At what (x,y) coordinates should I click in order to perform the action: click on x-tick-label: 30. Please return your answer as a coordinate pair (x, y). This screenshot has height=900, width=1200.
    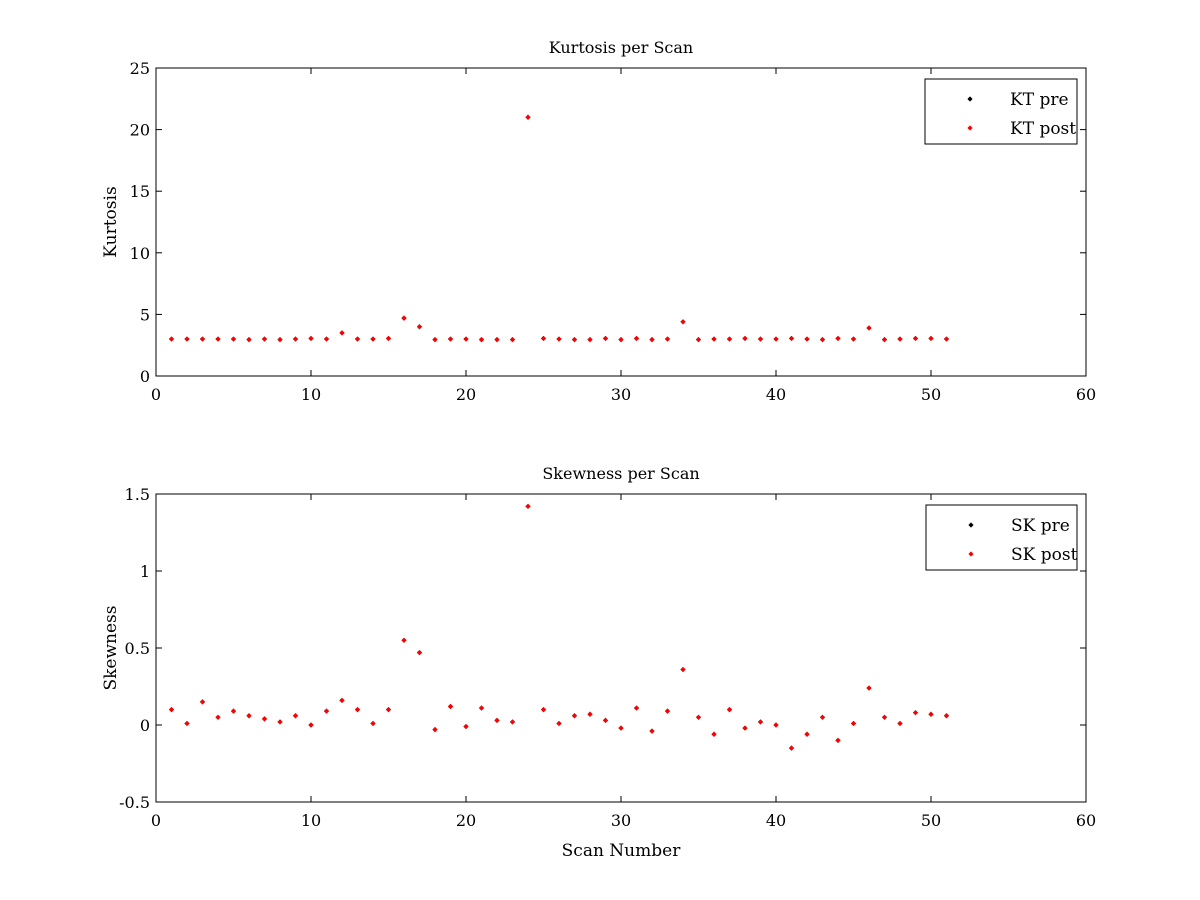
    Looking at the image, I should click on (621, 394).